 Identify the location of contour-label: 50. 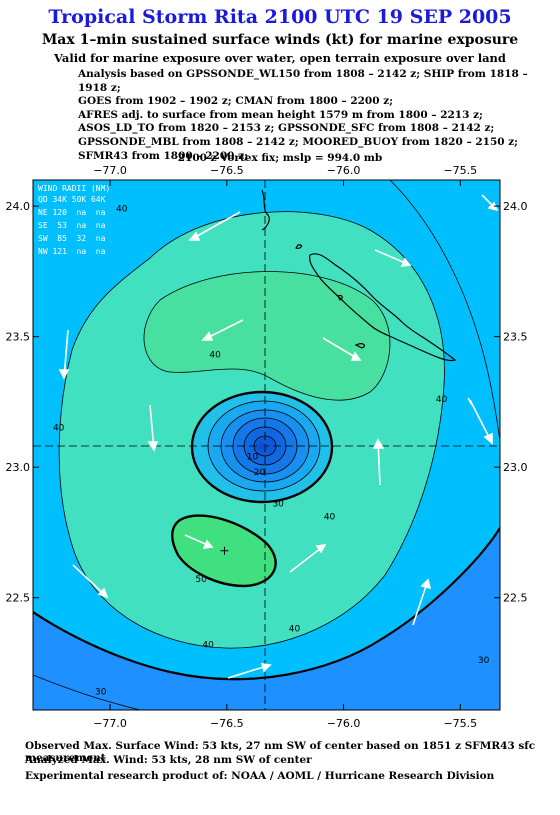
(201, 580).